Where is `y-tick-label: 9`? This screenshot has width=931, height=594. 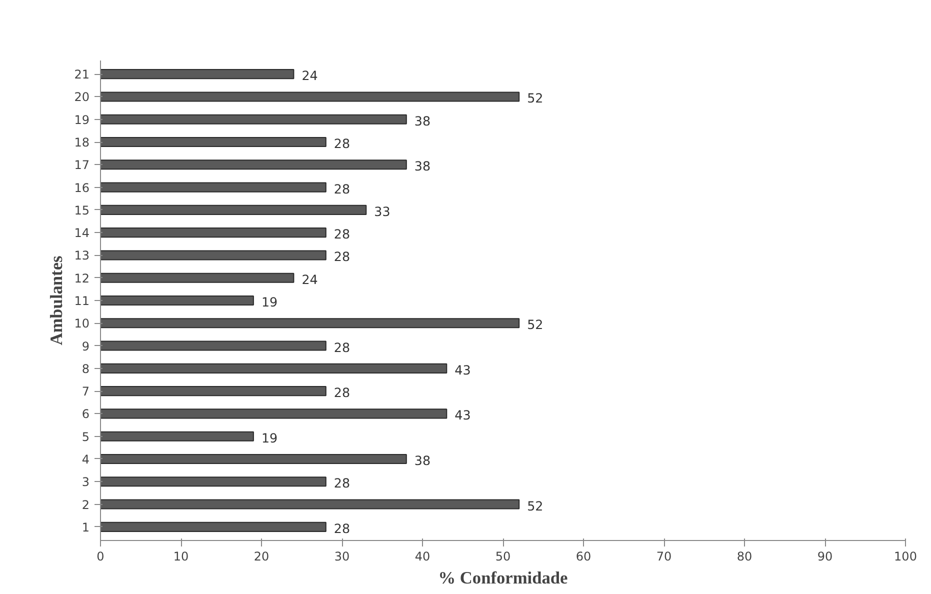
y-tick-label: 9 is located at coordinates (86, 346).